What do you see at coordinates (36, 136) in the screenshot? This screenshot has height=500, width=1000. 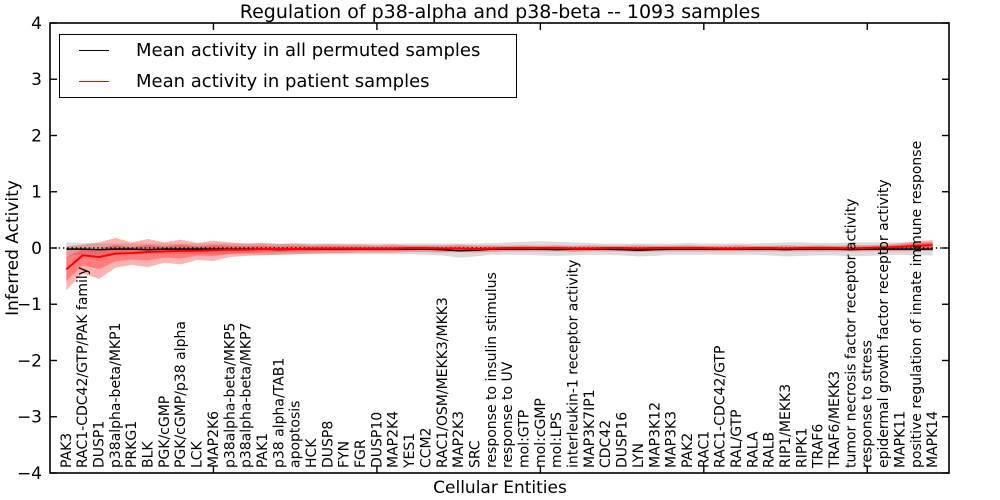 I see `y-tick-label: 2` at bounding box center [36, 136].